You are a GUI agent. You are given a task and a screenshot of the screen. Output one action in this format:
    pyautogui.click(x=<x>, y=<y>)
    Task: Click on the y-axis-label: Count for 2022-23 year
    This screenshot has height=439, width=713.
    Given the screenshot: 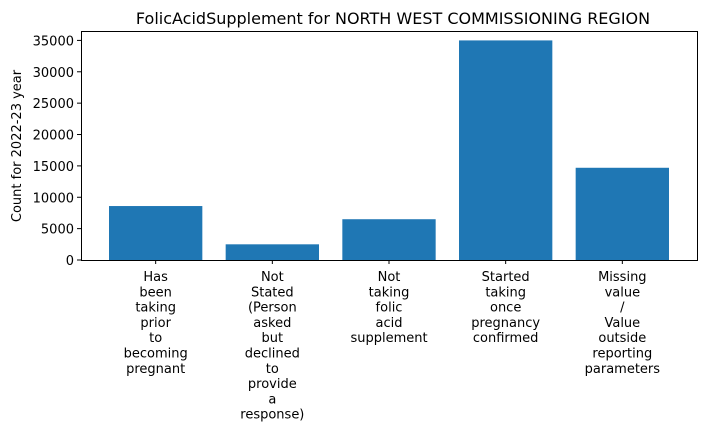 What is the action you would take?
    pyautogui.click(x=17, y=145)
    